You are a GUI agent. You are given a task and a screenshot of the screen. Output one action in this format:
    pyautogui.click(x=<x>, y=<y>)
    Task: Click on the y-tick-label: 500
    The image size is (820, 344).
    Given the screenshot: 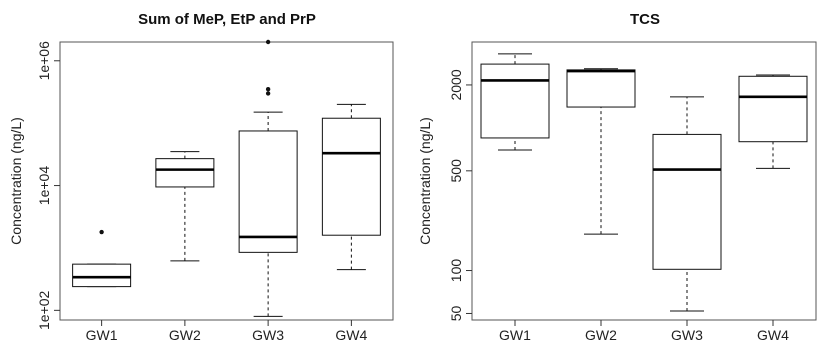 What is the action you would take?
    pyautogui.click(x=456, y=171)
    